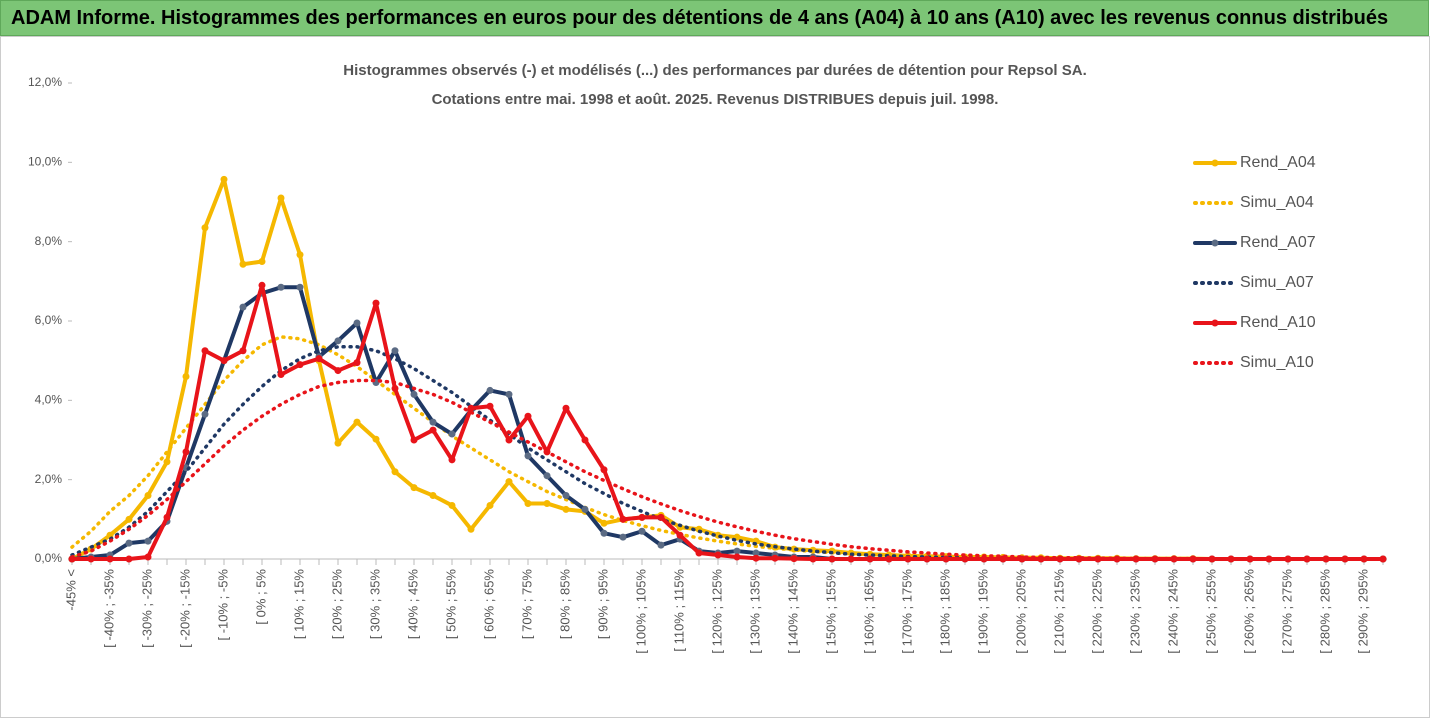 The image size is (1431, 719). I want to click on y-tick-label: 12,0%, so click(45, 82).